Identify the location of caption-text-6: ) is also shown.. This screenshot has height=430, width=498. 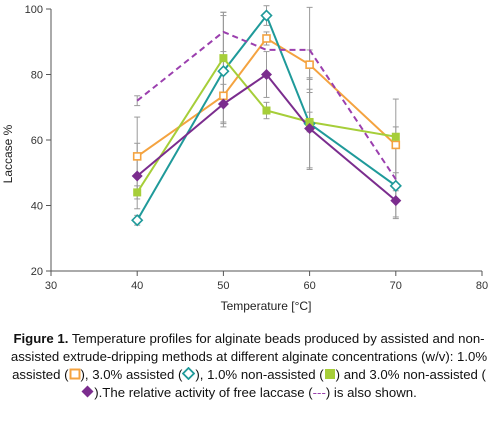
(371, 392).